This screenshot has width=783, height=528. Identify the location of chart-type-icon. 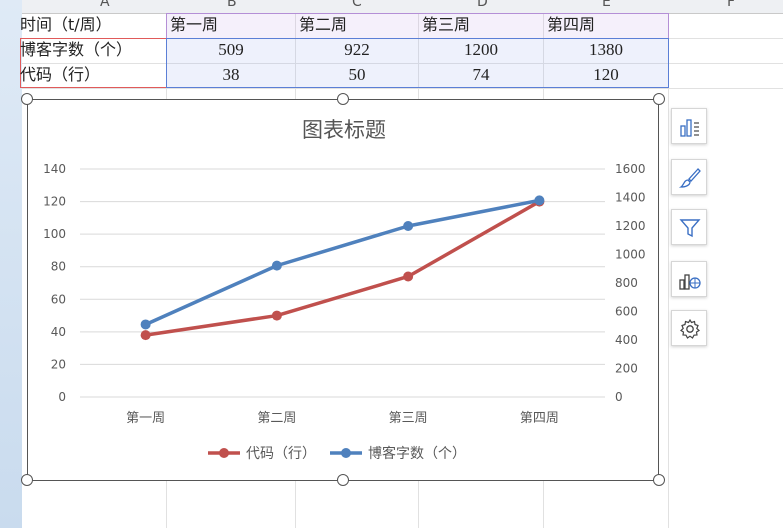
(690, 282).